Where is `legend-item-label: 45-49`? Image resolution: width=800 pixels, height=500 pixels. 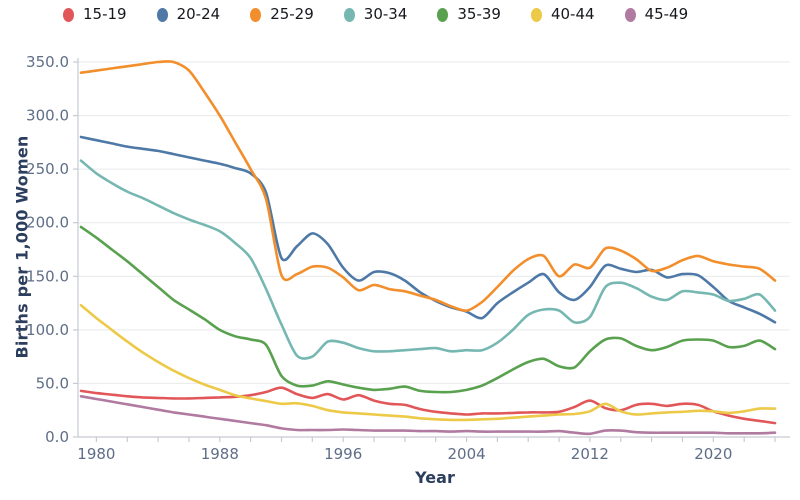 legend-item-label: 45-49 is located at coordinates (666, 14).